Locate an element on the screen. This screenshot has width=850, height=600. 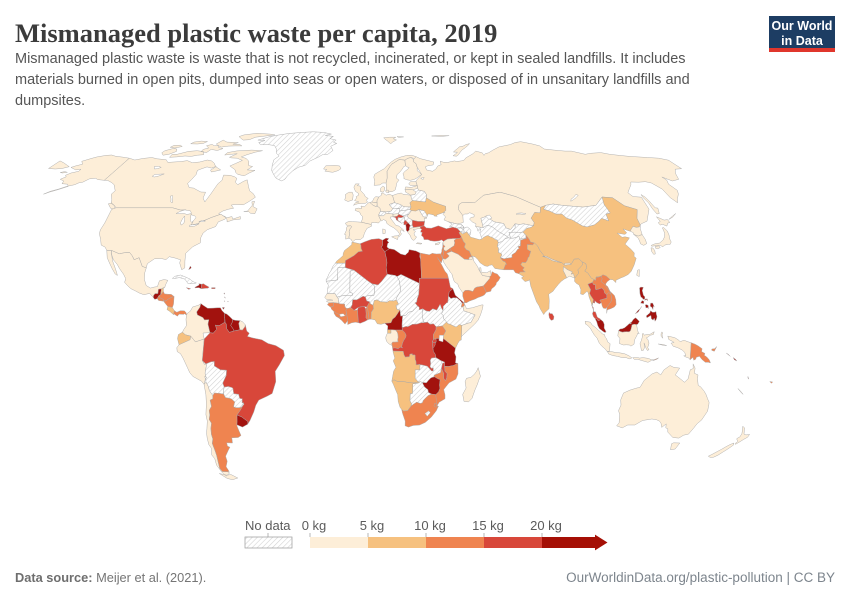
svg-text: 20 kg is located at coordinates (546, 525).